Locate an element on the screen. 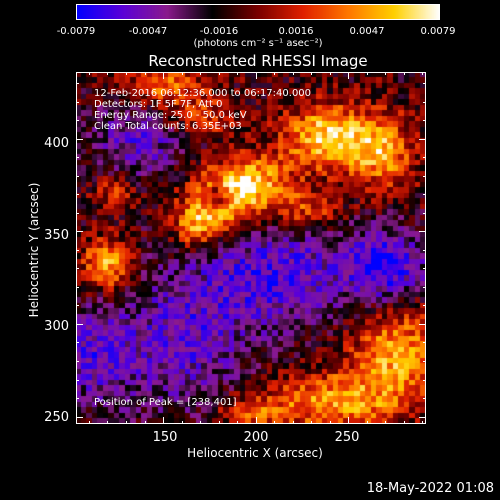  colorbar is located at coordinates (258, 12).